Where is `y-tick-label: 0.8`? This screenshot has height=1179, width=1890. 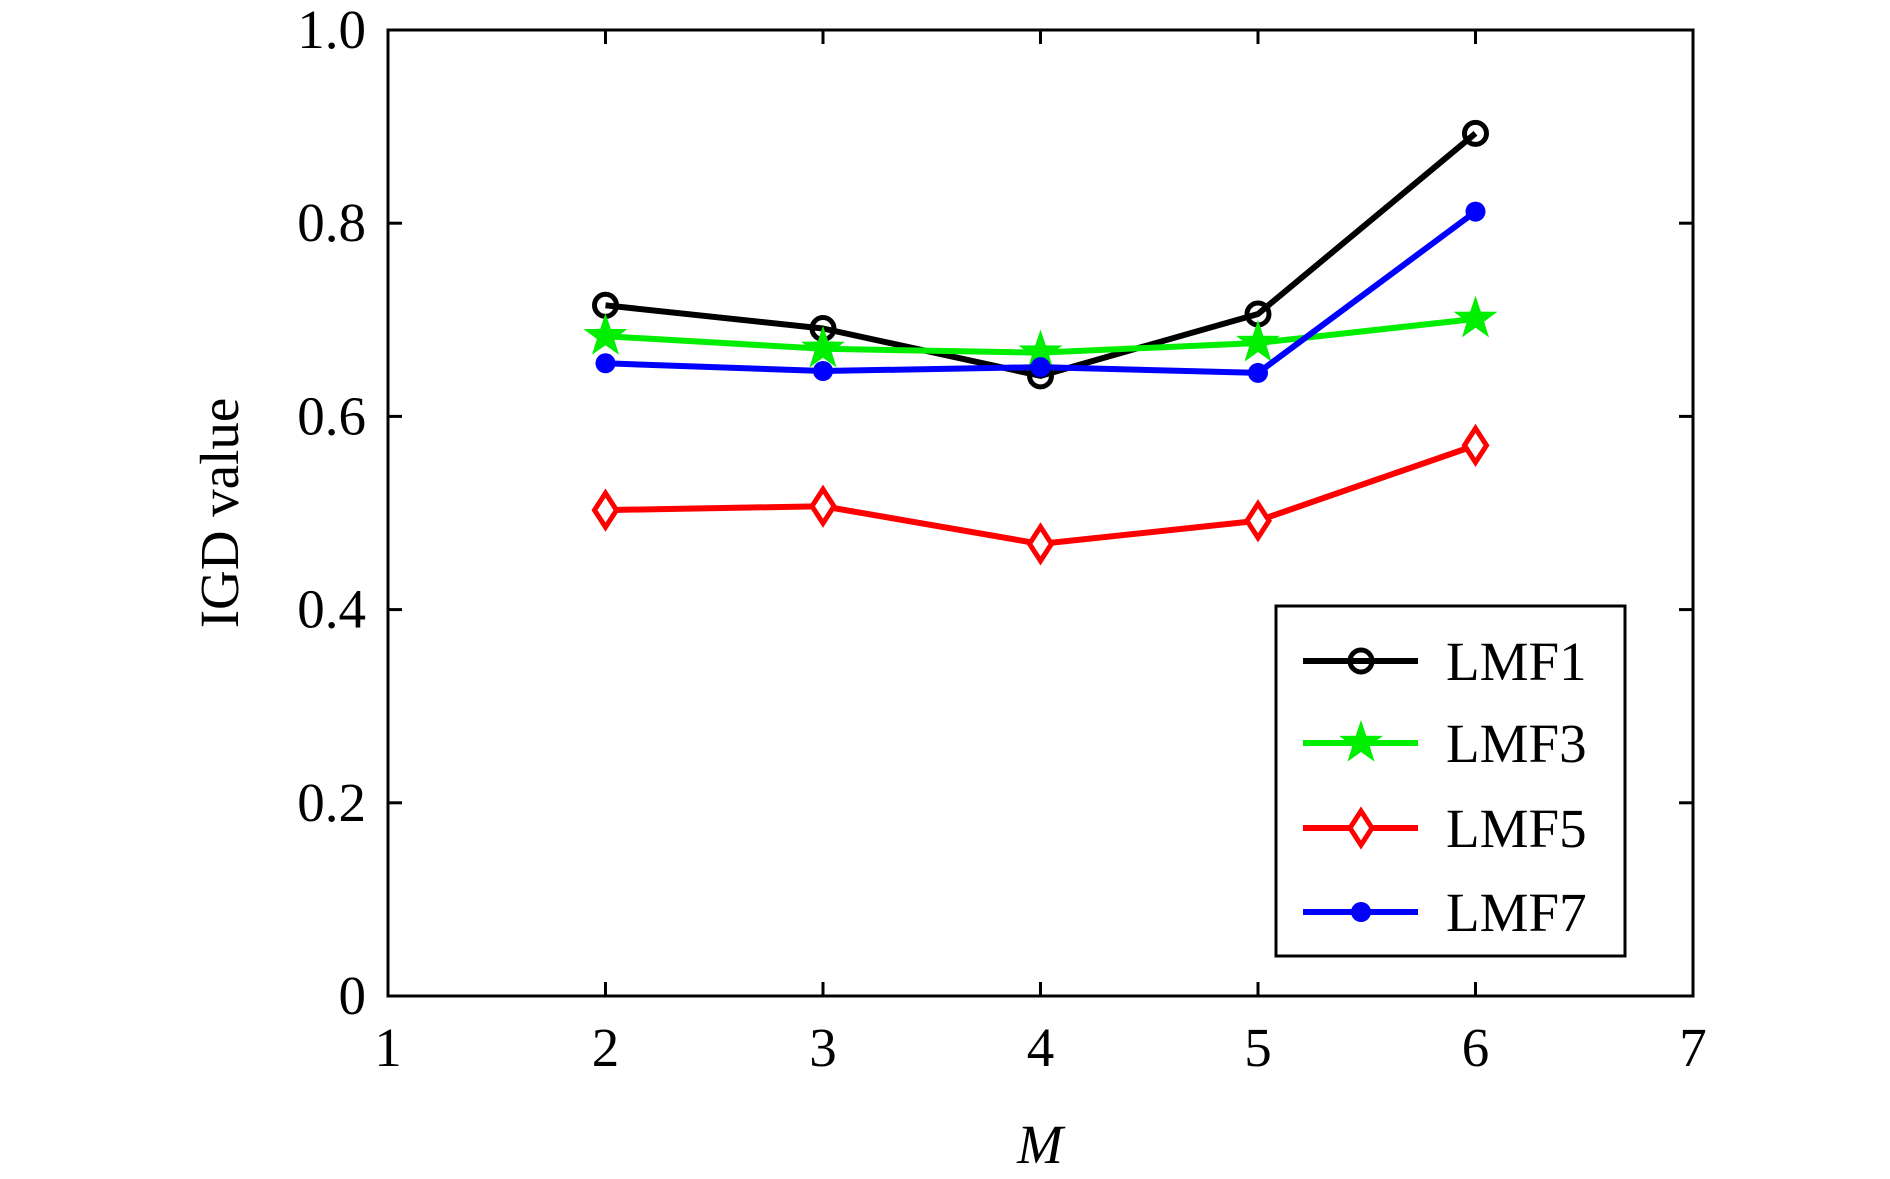 y-tick-label: 0.8 is located at coordinates (331, 222).